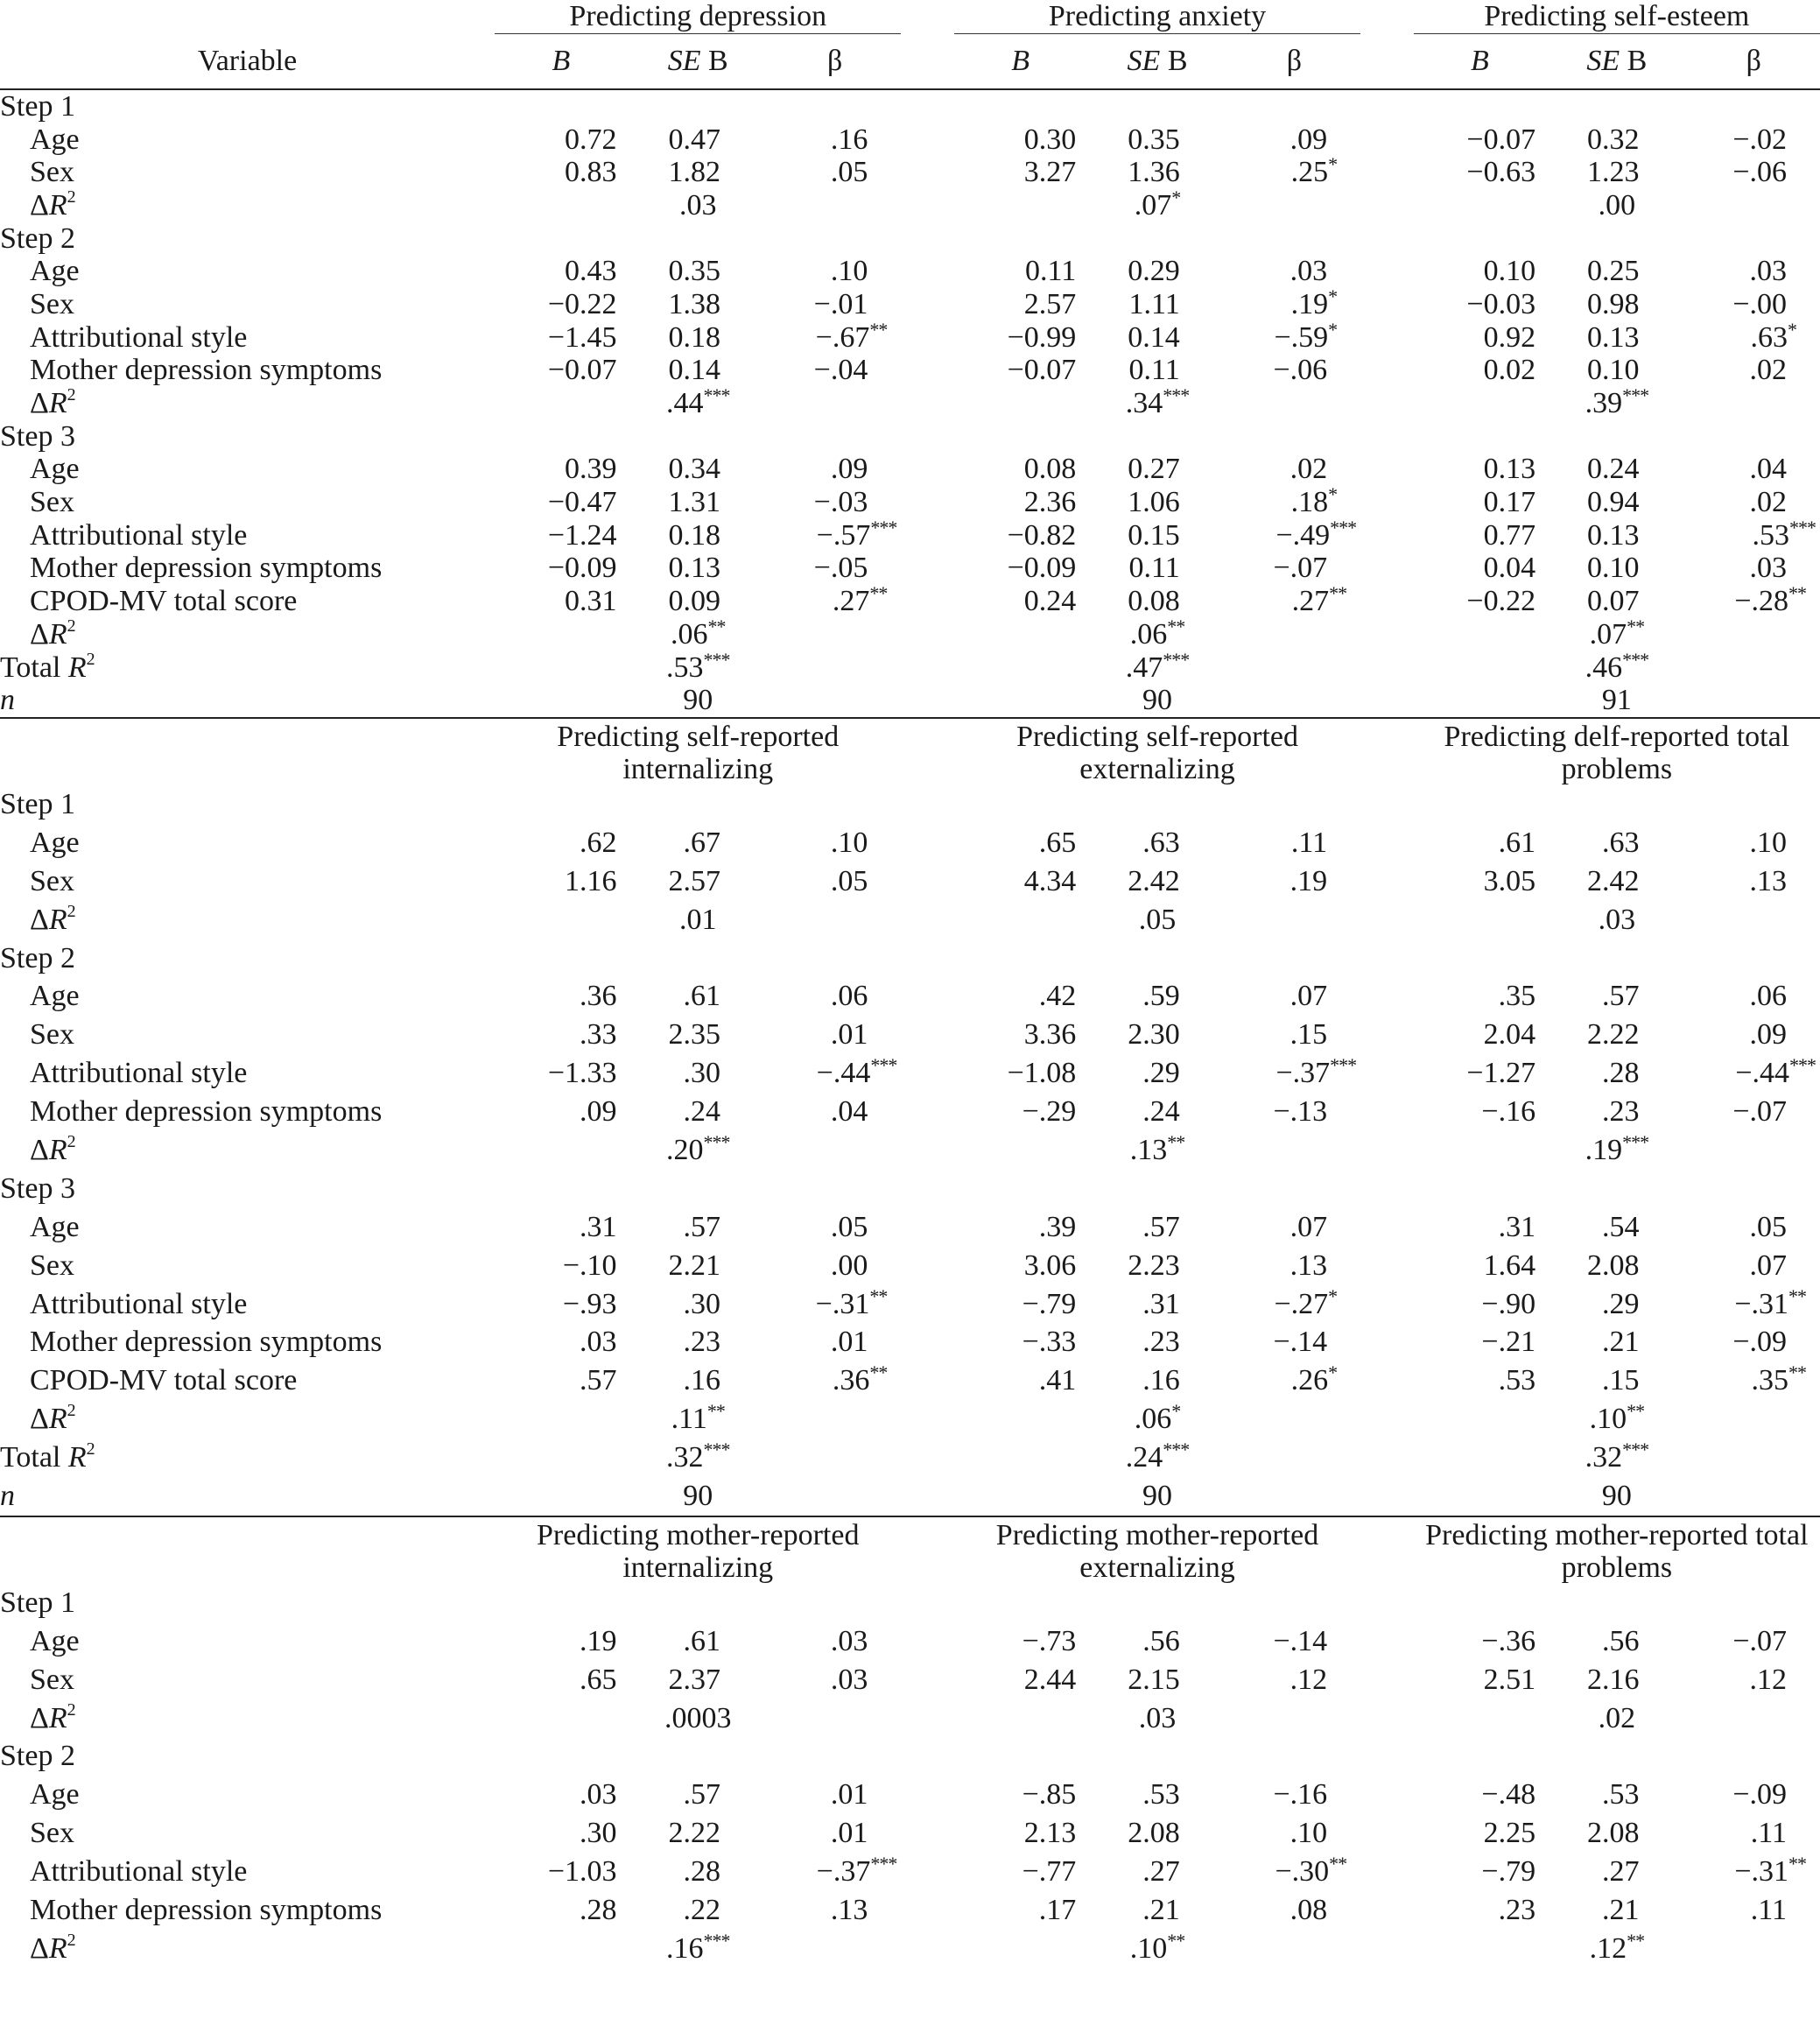 This screenshot has width=1820, height=2026. Describe the element at coordinates (561, 998) in the screenshot. I see `b-value: .36` at that location.